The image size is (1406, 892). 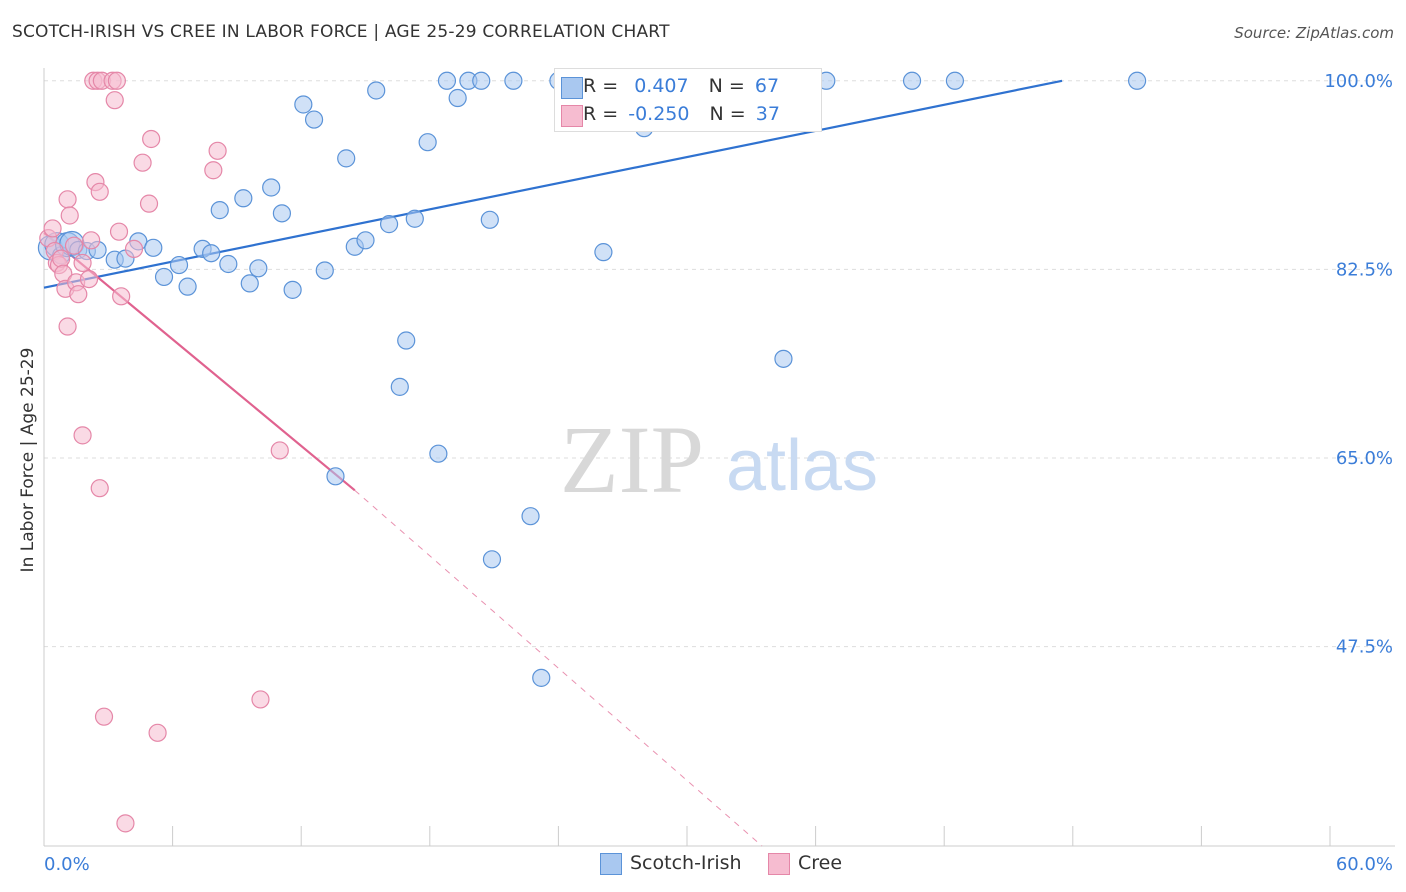 What do you see at coordinates (779, 863) in the screenshot?
I see `bottom-legend-swatch-pink` at bounding box center [779, 863].